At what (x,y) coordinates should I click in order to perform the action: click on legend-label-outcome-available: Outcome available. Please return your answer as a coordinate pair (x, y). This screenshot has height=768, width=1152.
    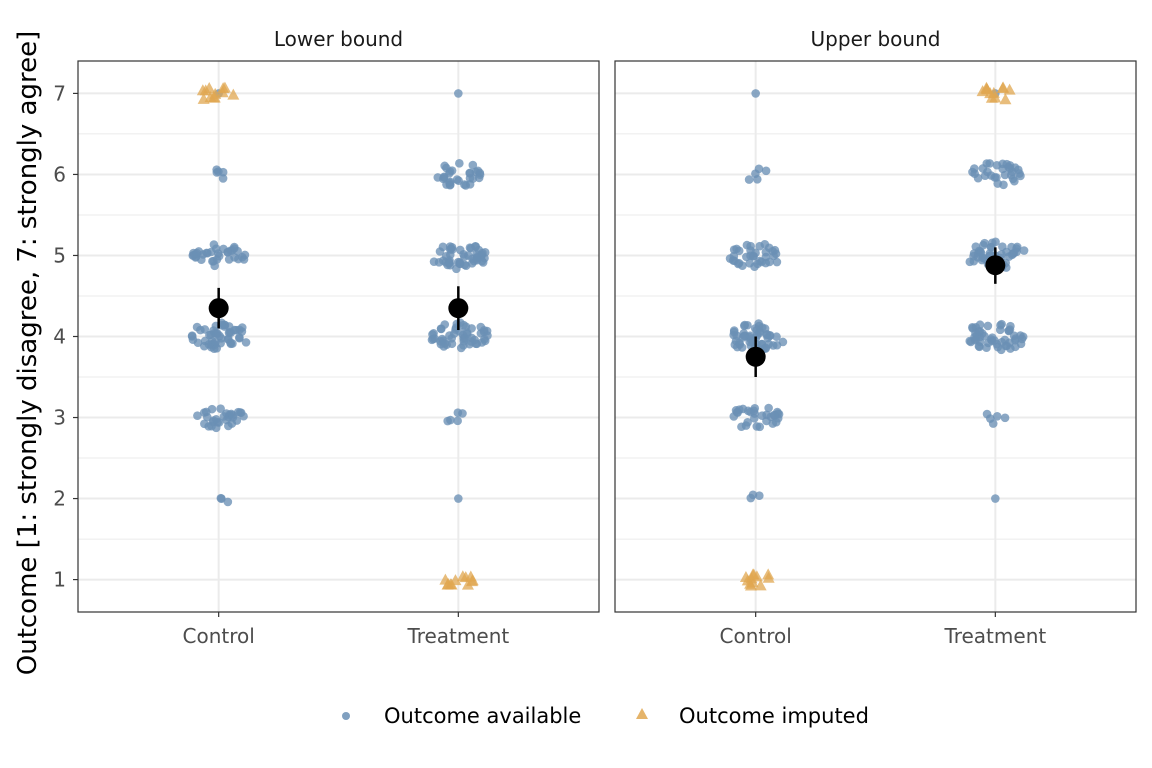
    Looking at the image, I should click on (482, 716).